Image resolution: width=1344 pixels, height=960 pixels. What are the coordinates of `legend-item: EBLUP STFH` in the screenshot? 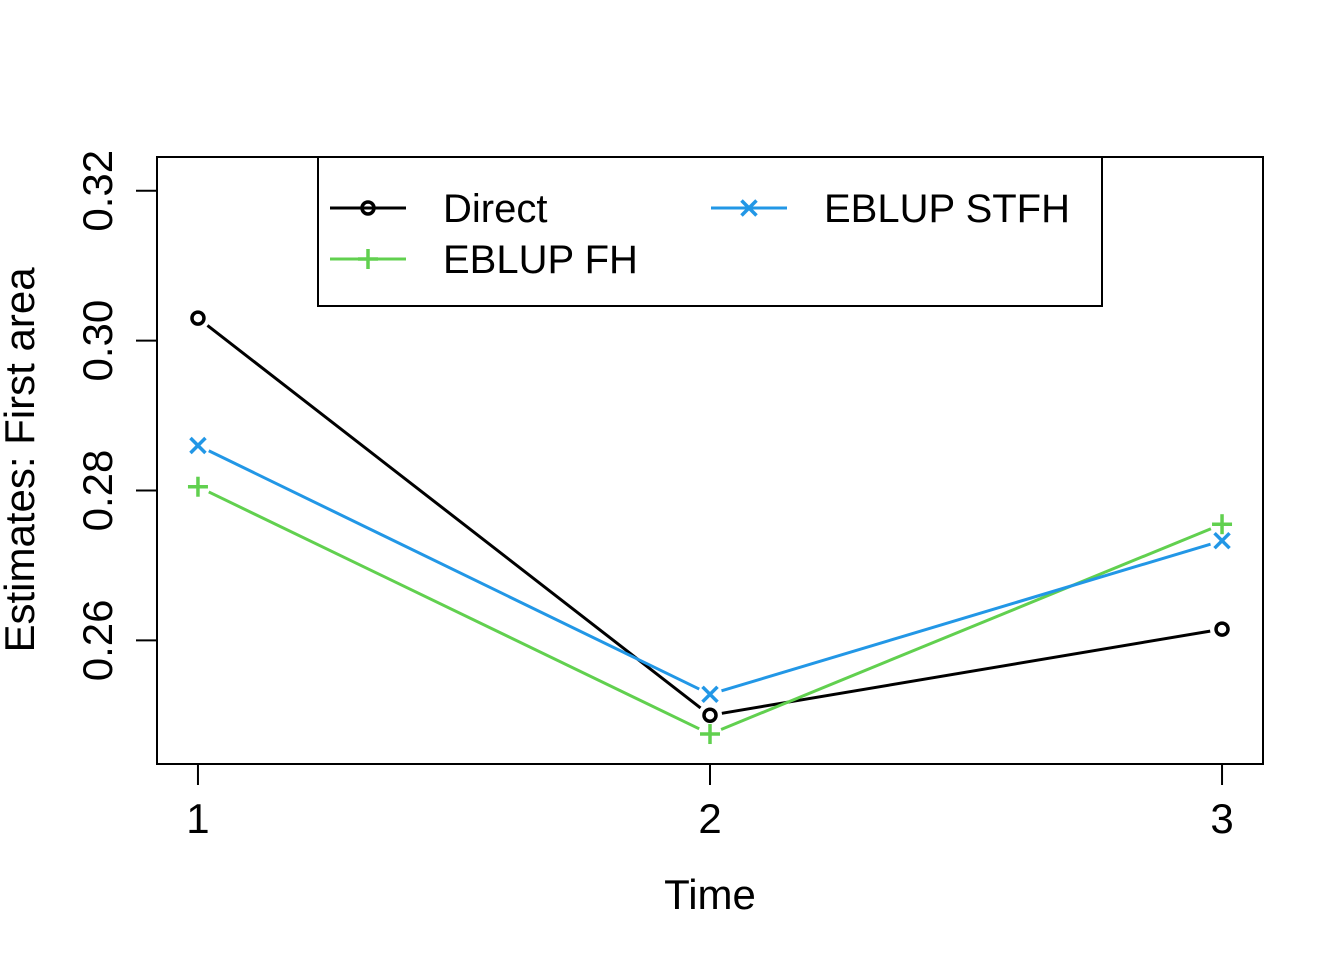 It's located at (890, 209).